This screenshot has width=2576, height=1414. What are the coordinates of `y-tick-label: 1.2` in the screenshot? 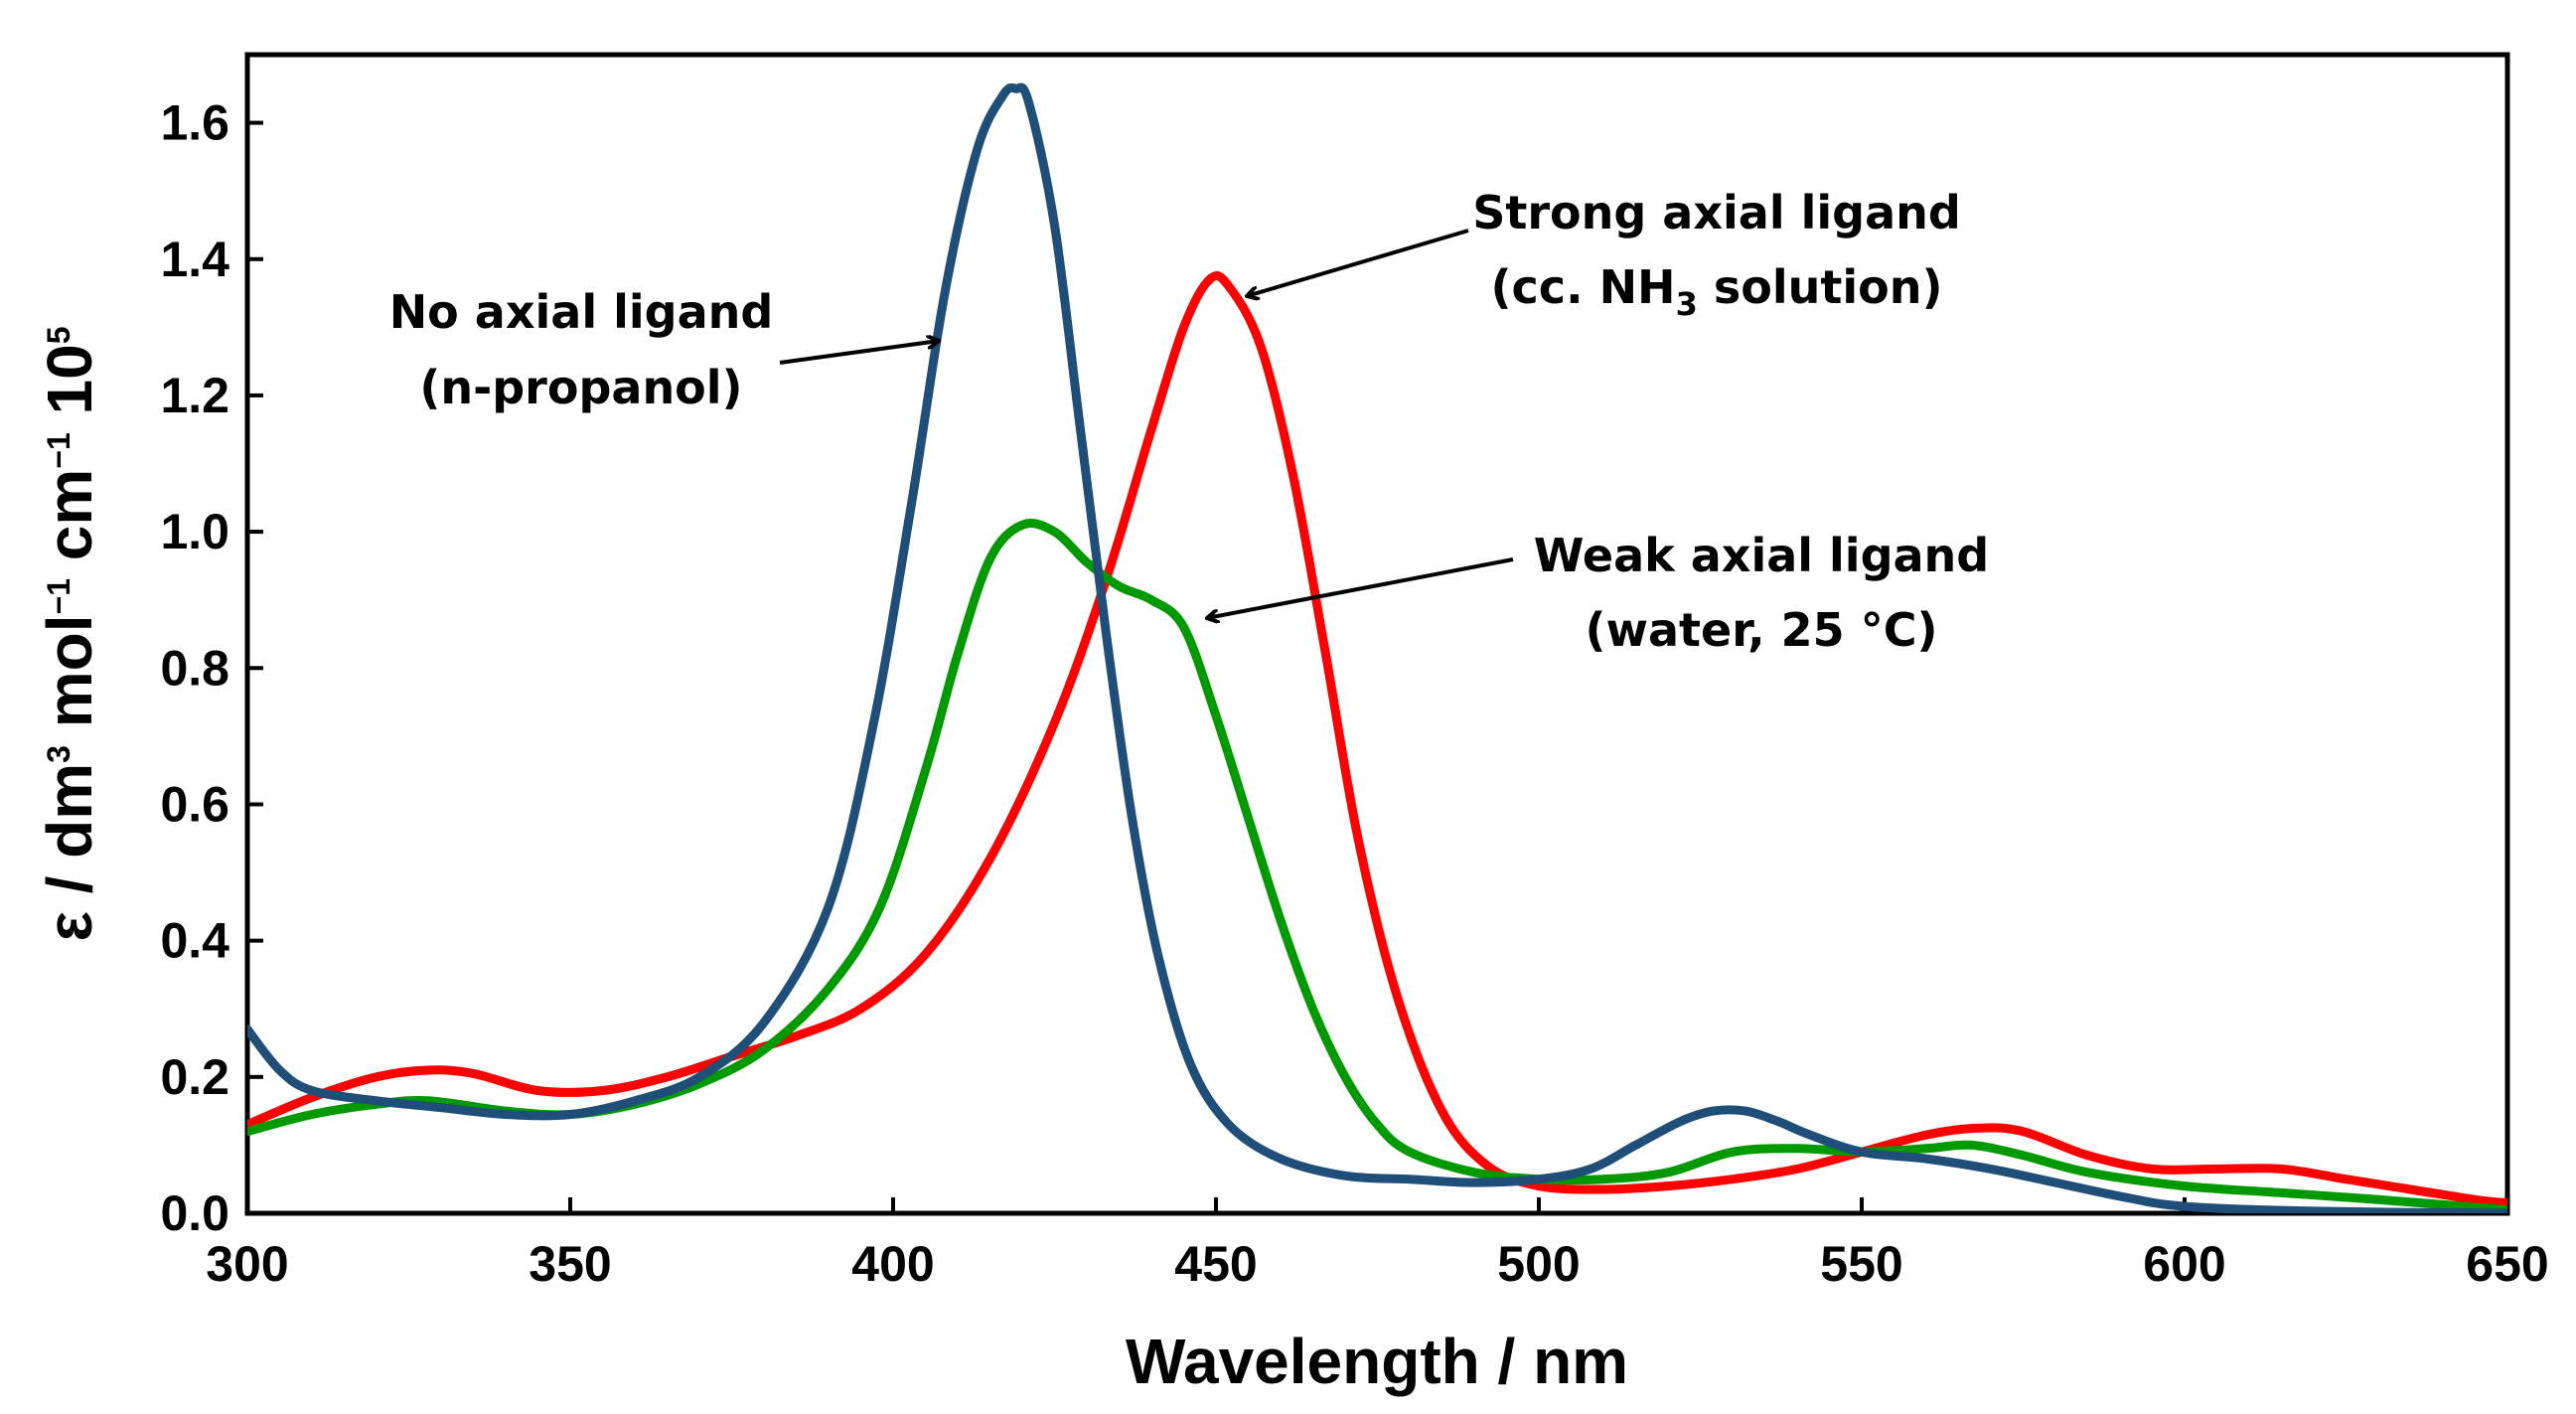 It's located at (195, 395).